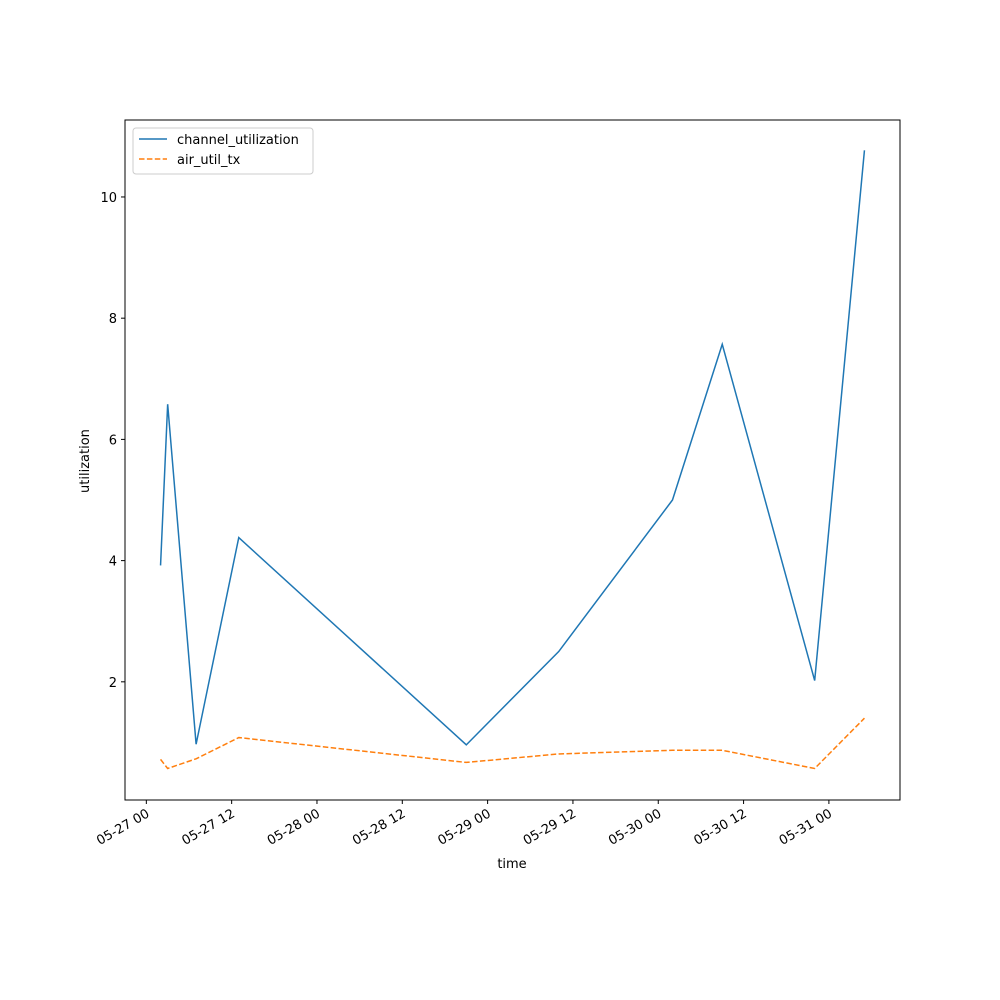  I want to click on x-axis-label: time, so click(511, 864).